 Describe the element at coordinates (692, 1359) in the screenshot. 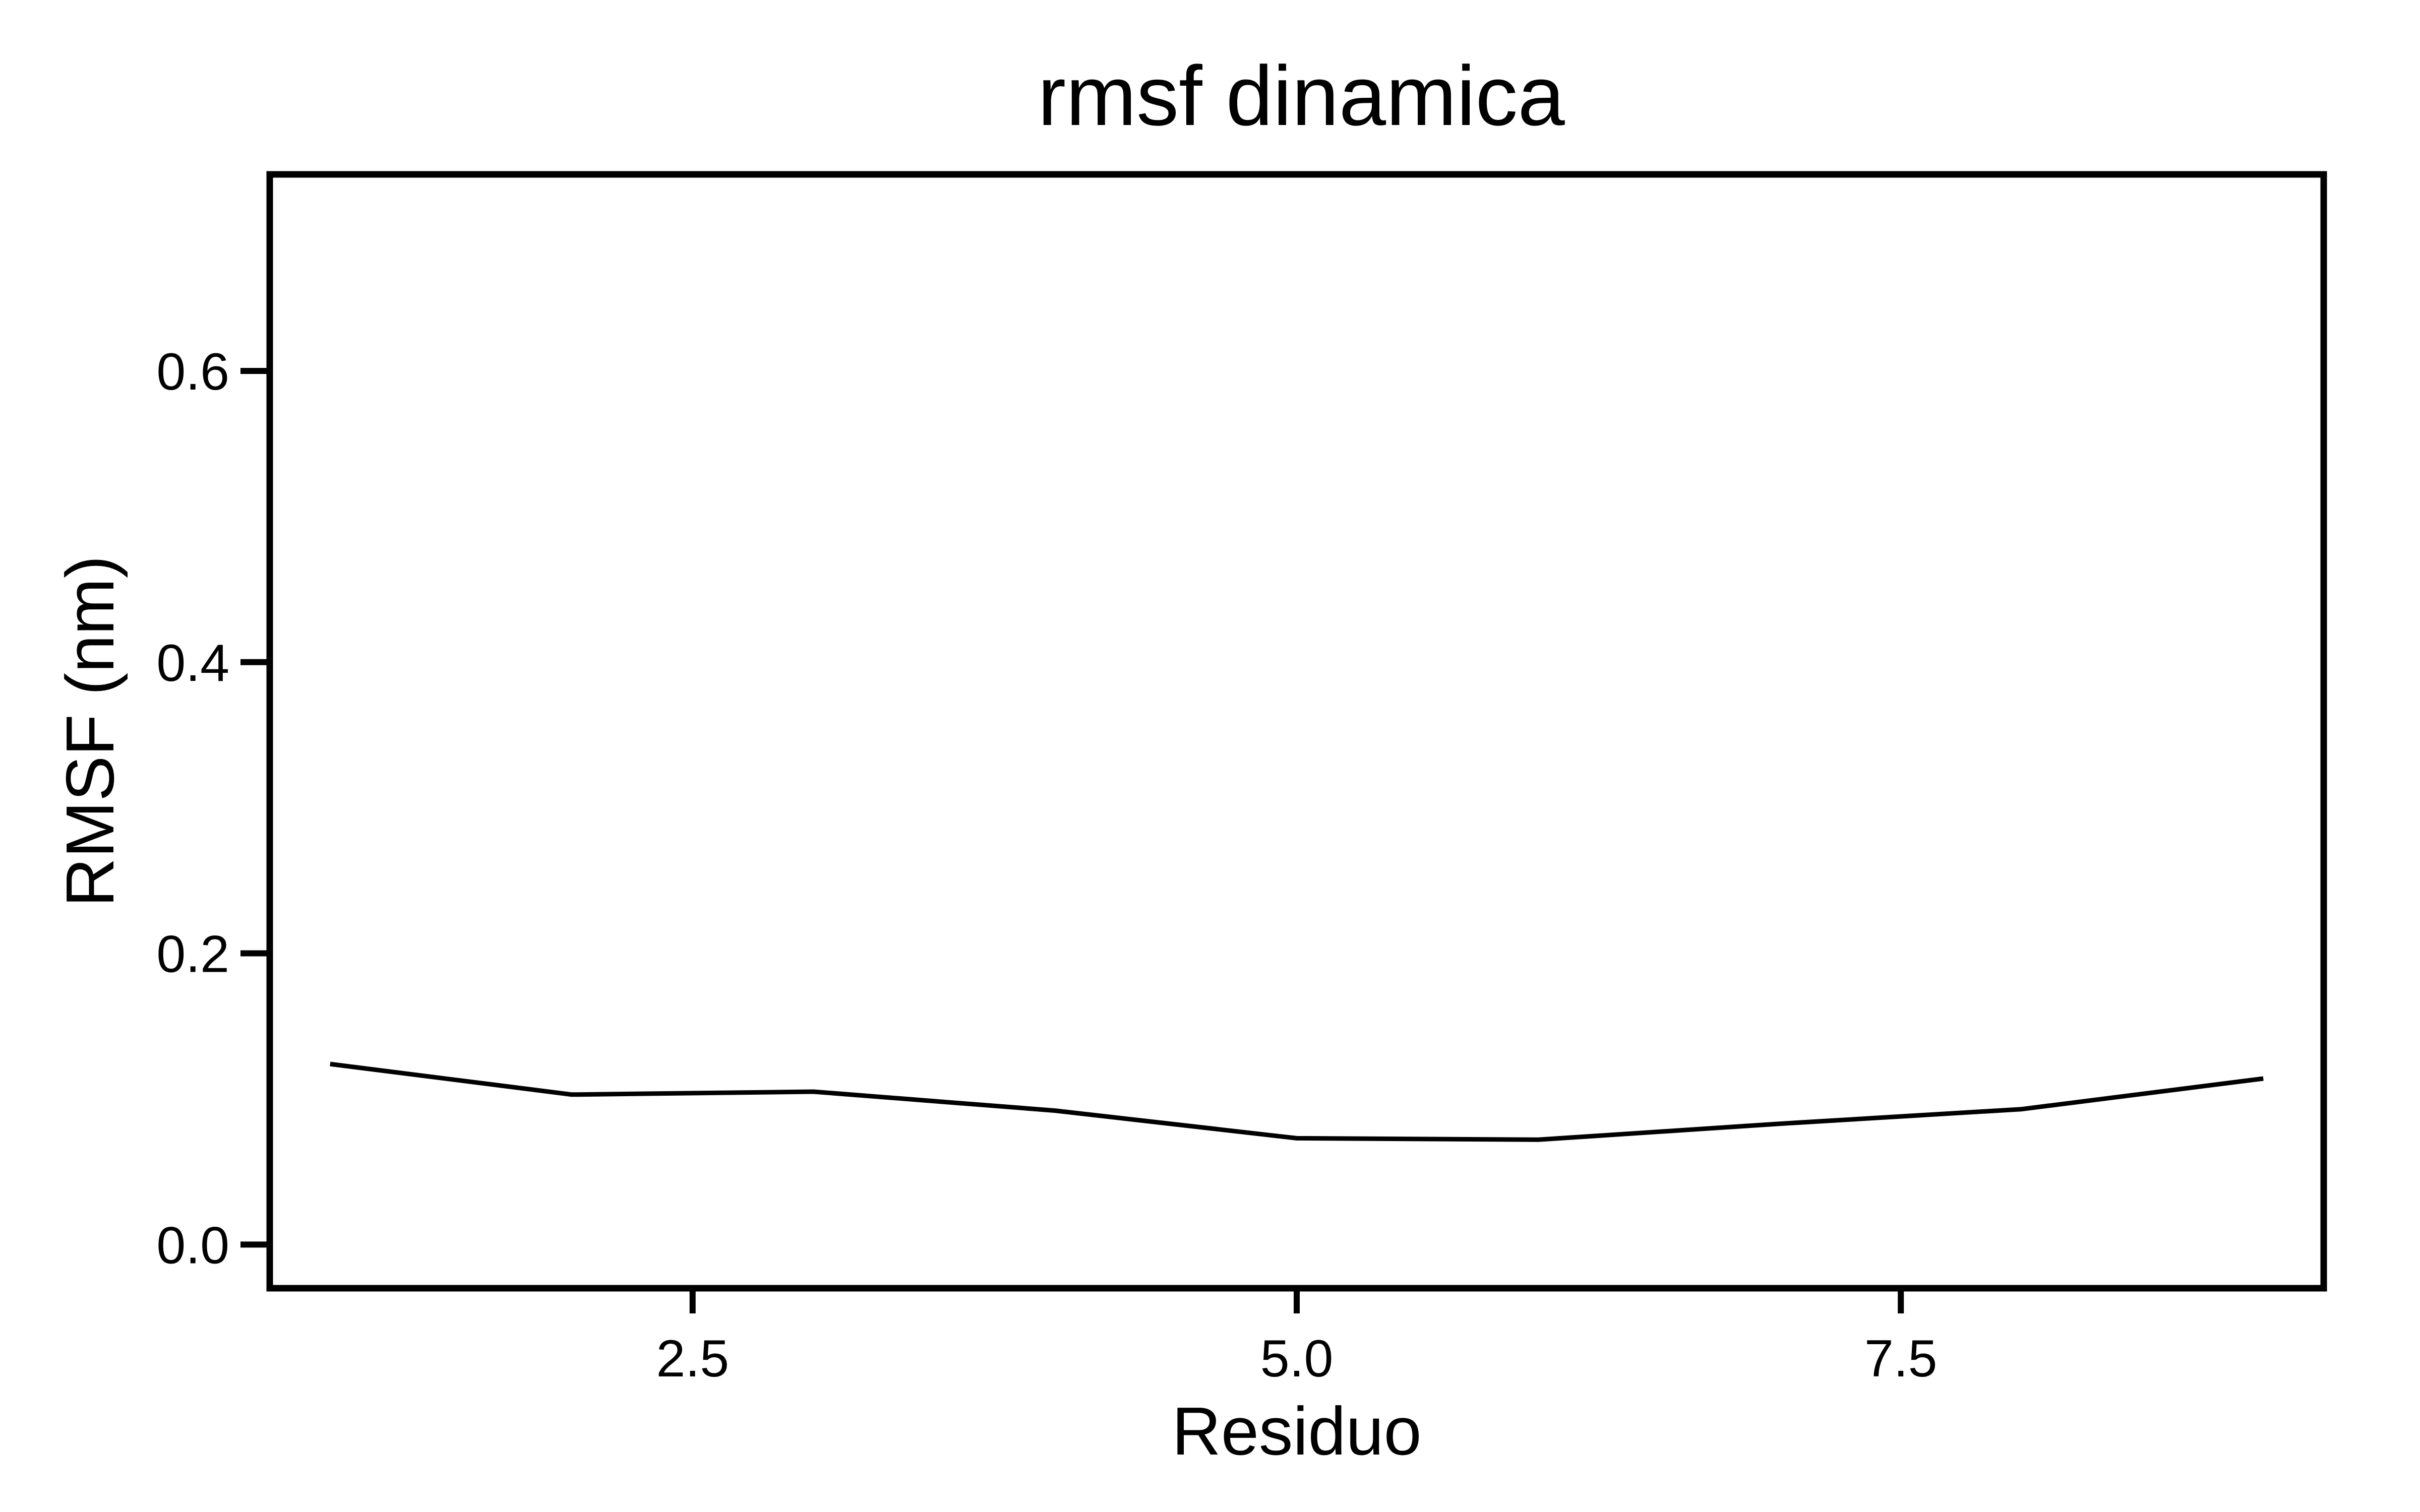

I see `x-tick-label: 2.5` at that location.